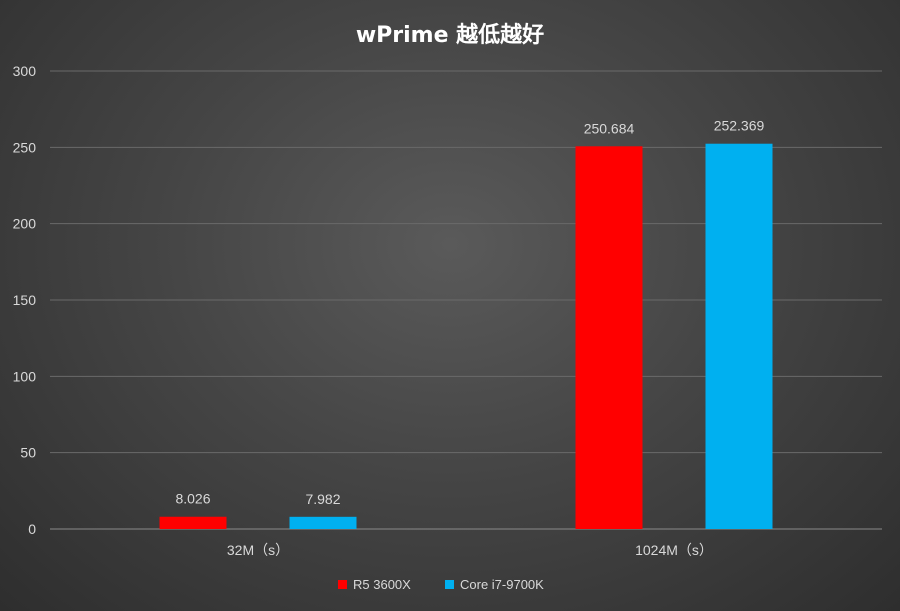  I want to click on y-tick-label: 100, so click(25, 376).